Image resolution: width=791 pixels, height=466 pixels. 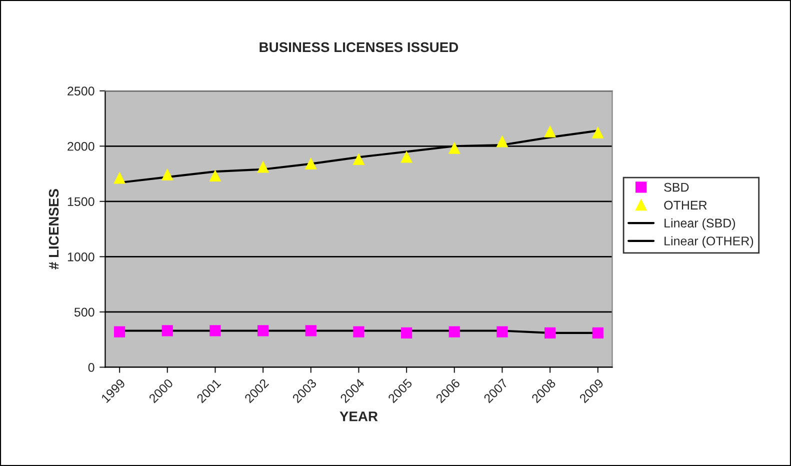 I want to click on y-axis-title: # LICENSES, so click(x=53, y=229).